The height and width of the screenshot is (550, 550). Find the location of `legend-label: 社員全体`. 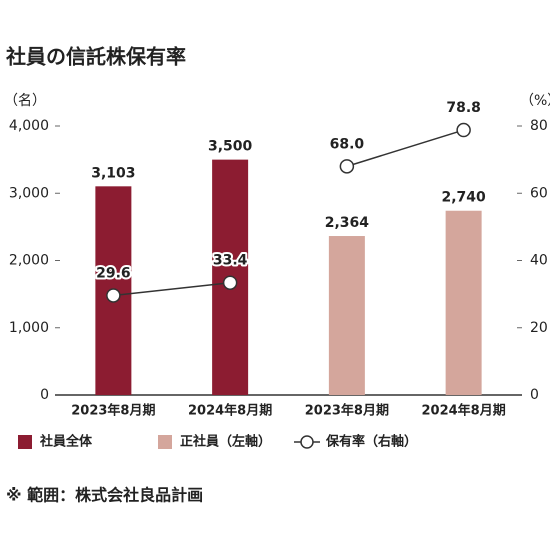

legend-label: 社員全体 is located at coordinates (66, 442).